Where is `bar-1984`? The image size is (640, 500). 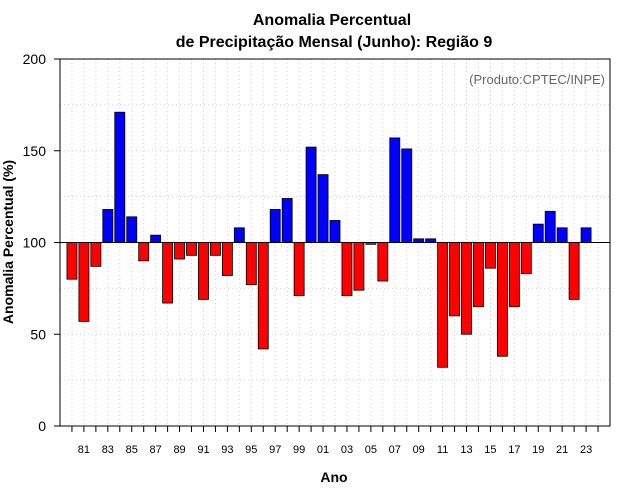 bar-1984 is located at coordinates (120, 177).